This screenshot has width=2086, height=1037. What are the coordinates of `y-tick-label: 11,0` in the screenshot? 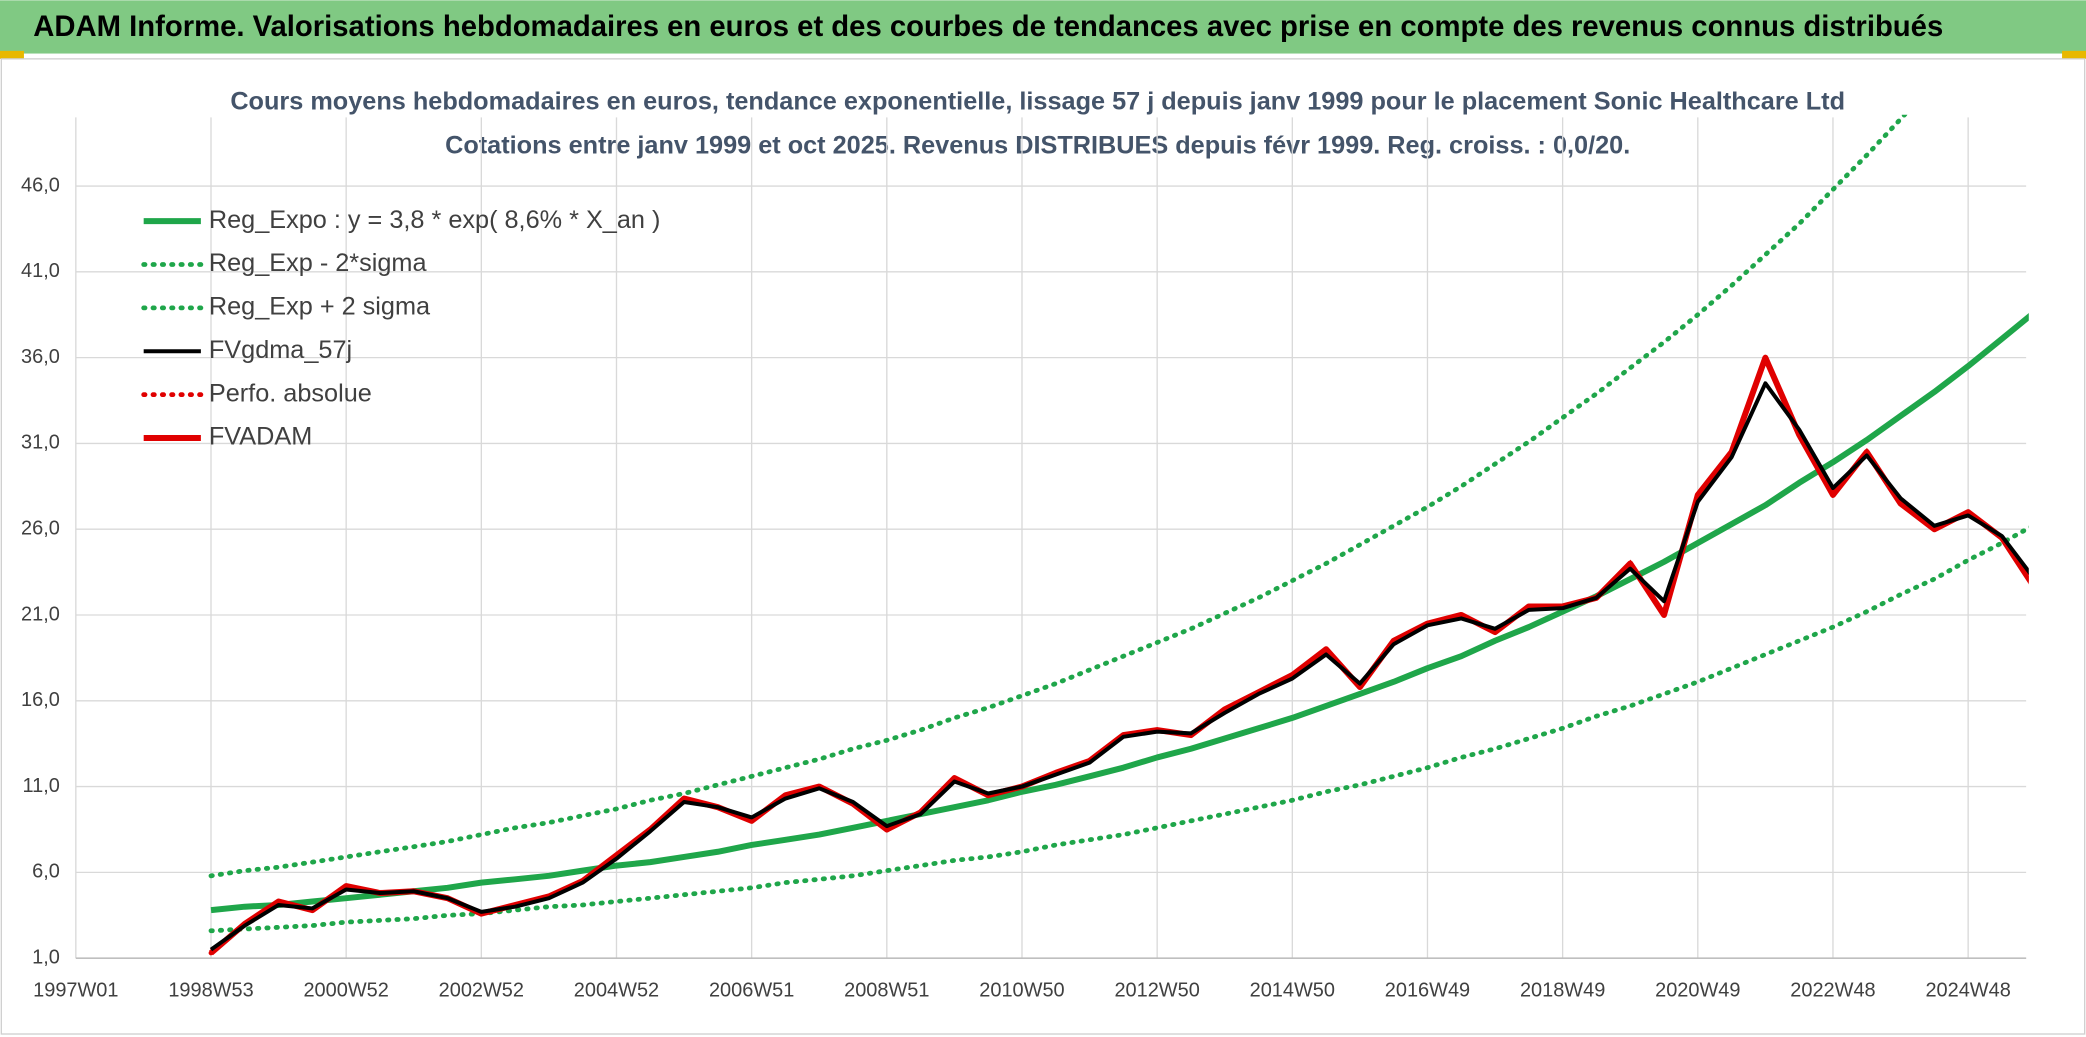 It's located at (41, 786).